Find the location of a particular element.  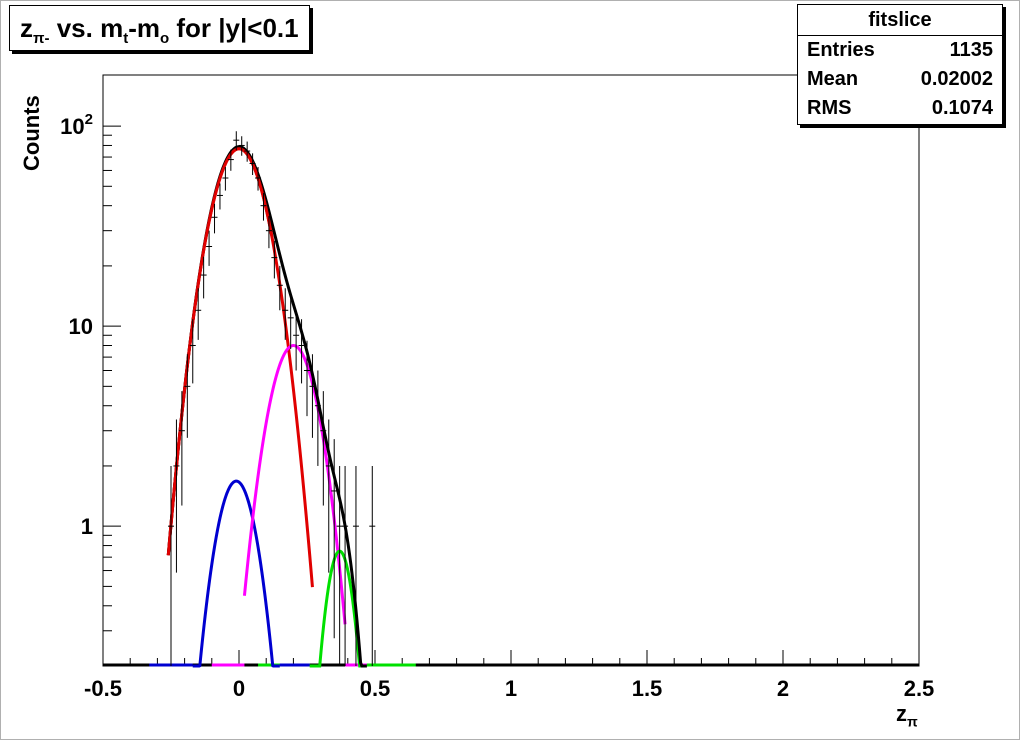

title-part: vs. m is located at coordinates (86, 28).